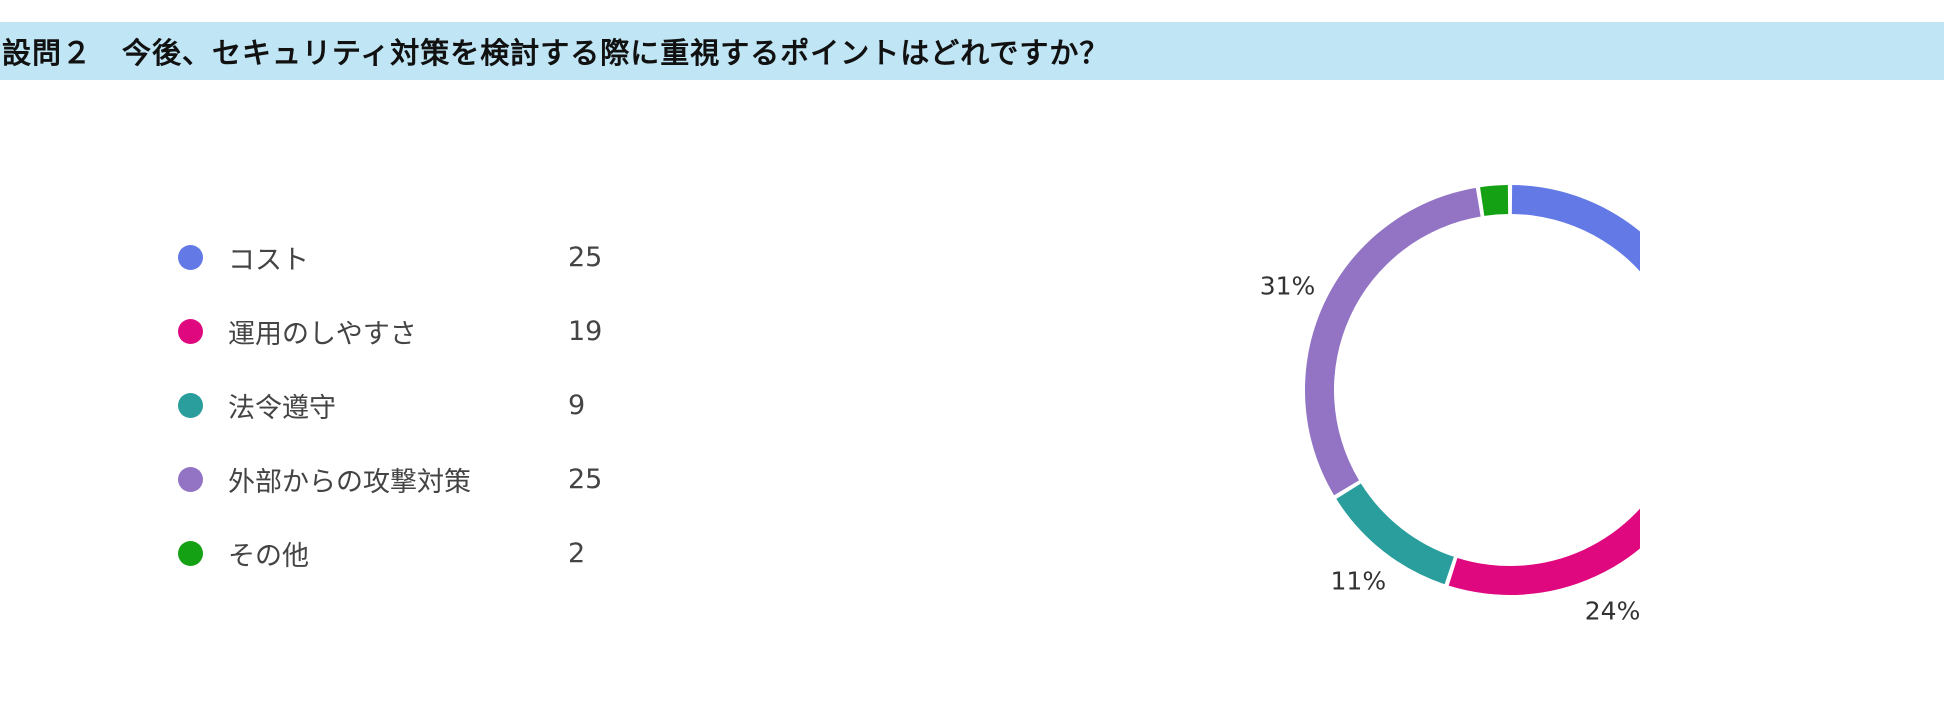 This screenshot has width=1950, height=702. I want to click on question-title: 設問２ 今後、セキュリティ対策を検討する際に重視するポイントはどれですか？, so click(556, 53).